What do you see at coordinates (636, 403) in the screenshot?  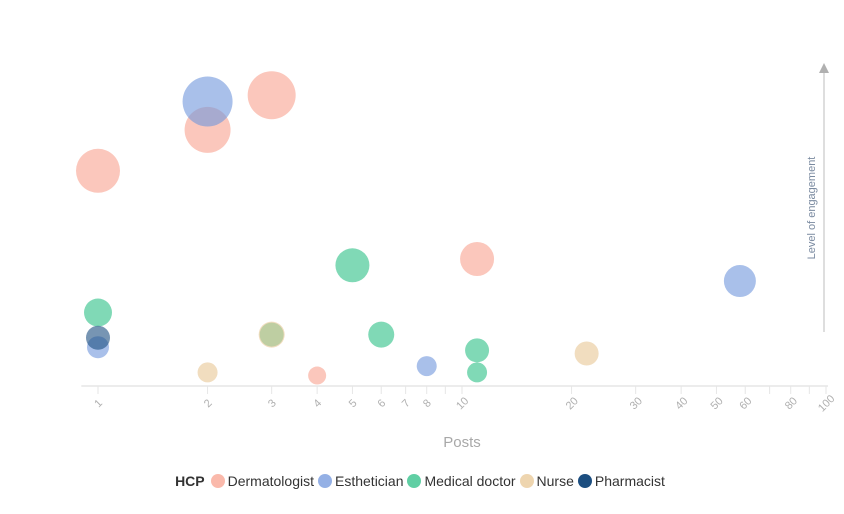 I see `x-tick-label: 30` at bounding box center [636, 403].